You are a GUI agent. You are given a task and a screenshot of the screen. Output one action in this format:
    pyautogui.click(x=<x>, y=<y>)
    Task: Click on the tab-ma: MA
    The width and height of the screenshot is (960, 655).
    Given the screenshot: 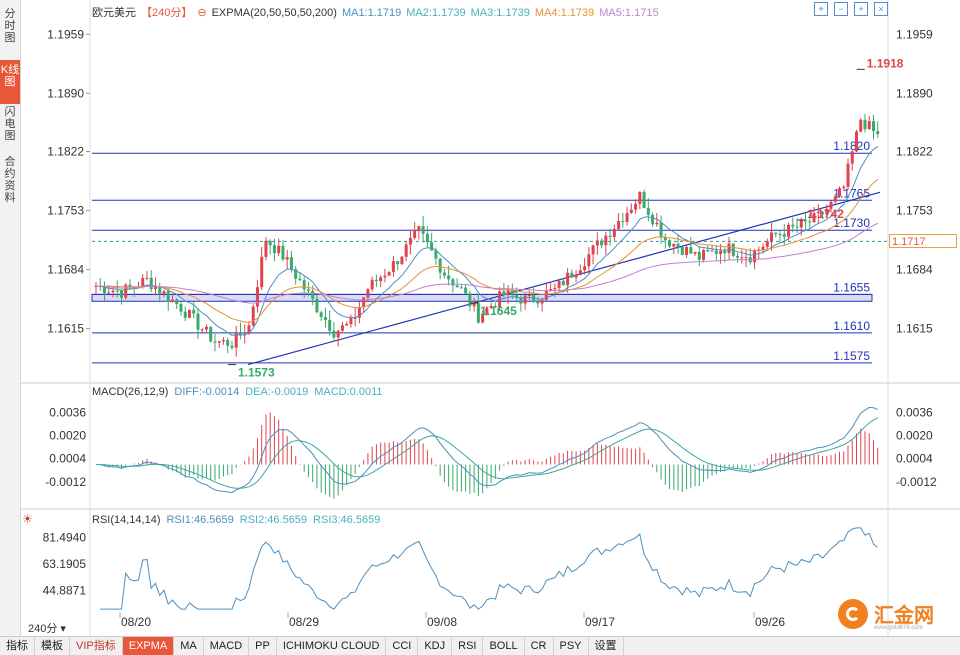 What is the action you would take?
    pyautogui.click(x=189, y=646)
    